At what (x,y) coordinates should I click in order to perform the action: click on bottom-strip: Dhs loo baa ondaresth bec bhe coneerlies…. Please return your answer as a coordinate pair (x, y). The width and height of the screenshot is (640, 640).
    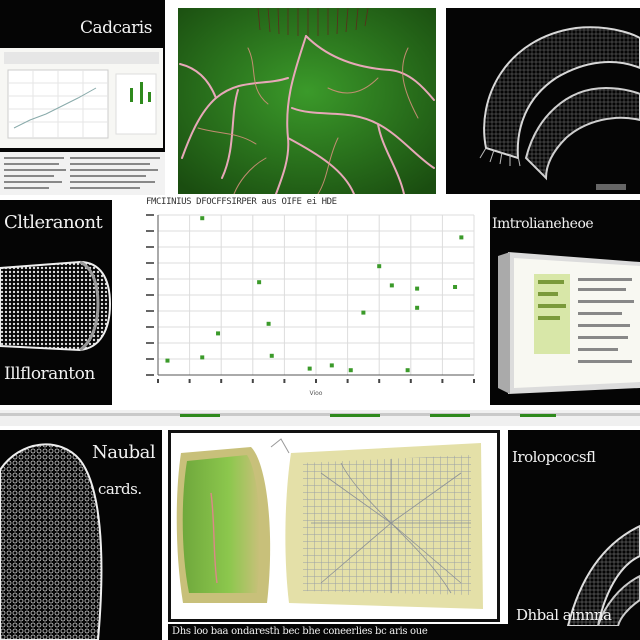
    Looking at the image, I should click on (338, 632).